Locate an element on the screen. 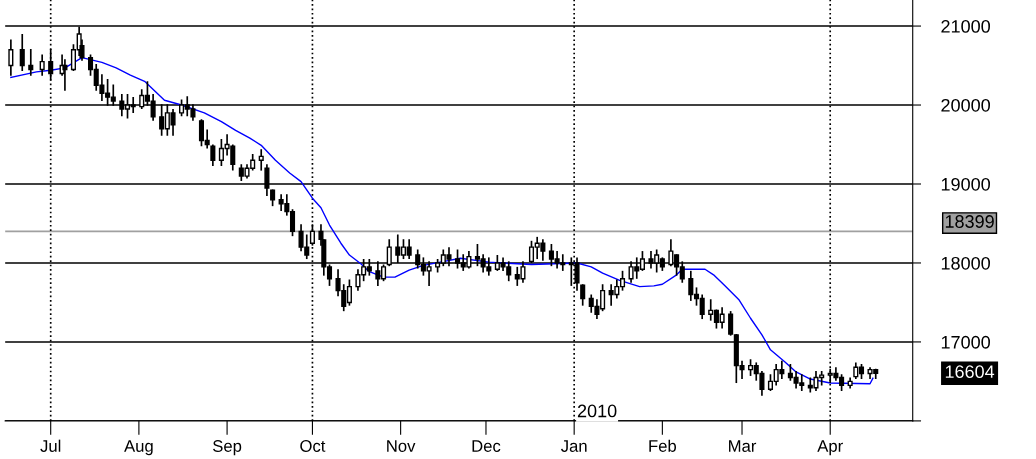 The image size is (1036, 459). x-tick-label: Nov is located at coordinates (401, 446).